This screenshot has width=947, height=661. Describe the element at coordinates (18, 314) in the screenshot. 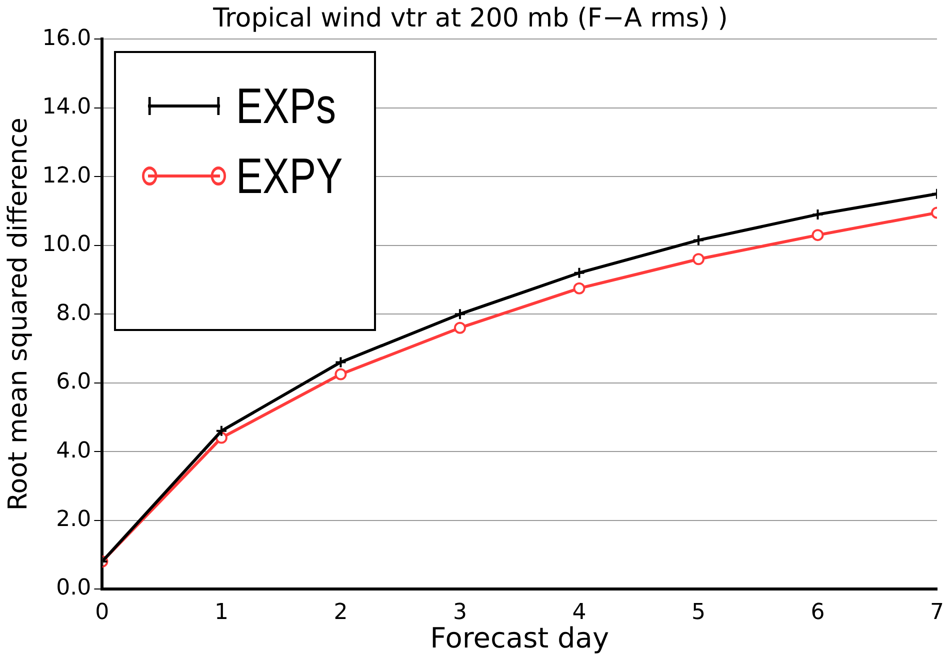

I see `y-axis-title: Root mean squared difference` at that location.